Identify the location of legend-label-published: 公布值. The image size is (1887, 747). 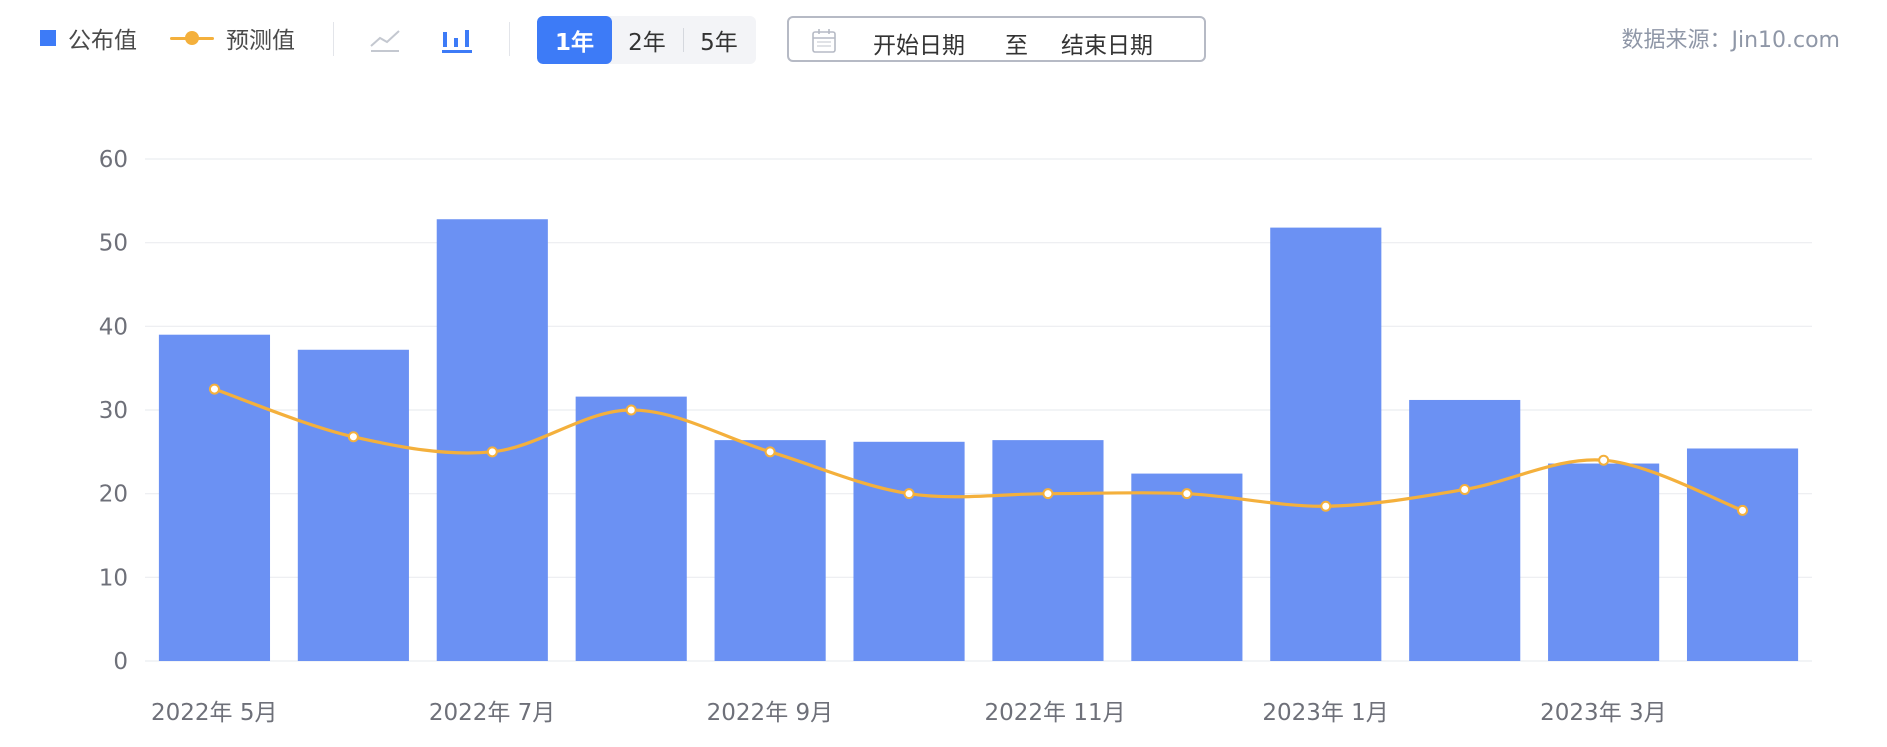
(102, 41).